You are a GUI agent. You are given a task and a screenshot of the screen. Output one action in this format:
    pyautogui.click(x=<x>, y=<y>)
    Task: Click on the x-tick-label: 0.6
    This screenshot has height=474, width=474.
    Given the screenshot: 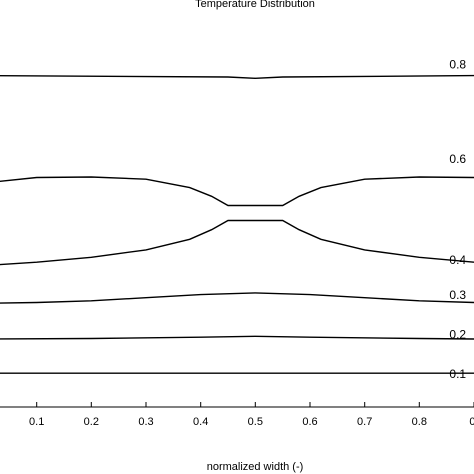 What is the action you would take?
    pyautogui.click(x=309, y=422)
    